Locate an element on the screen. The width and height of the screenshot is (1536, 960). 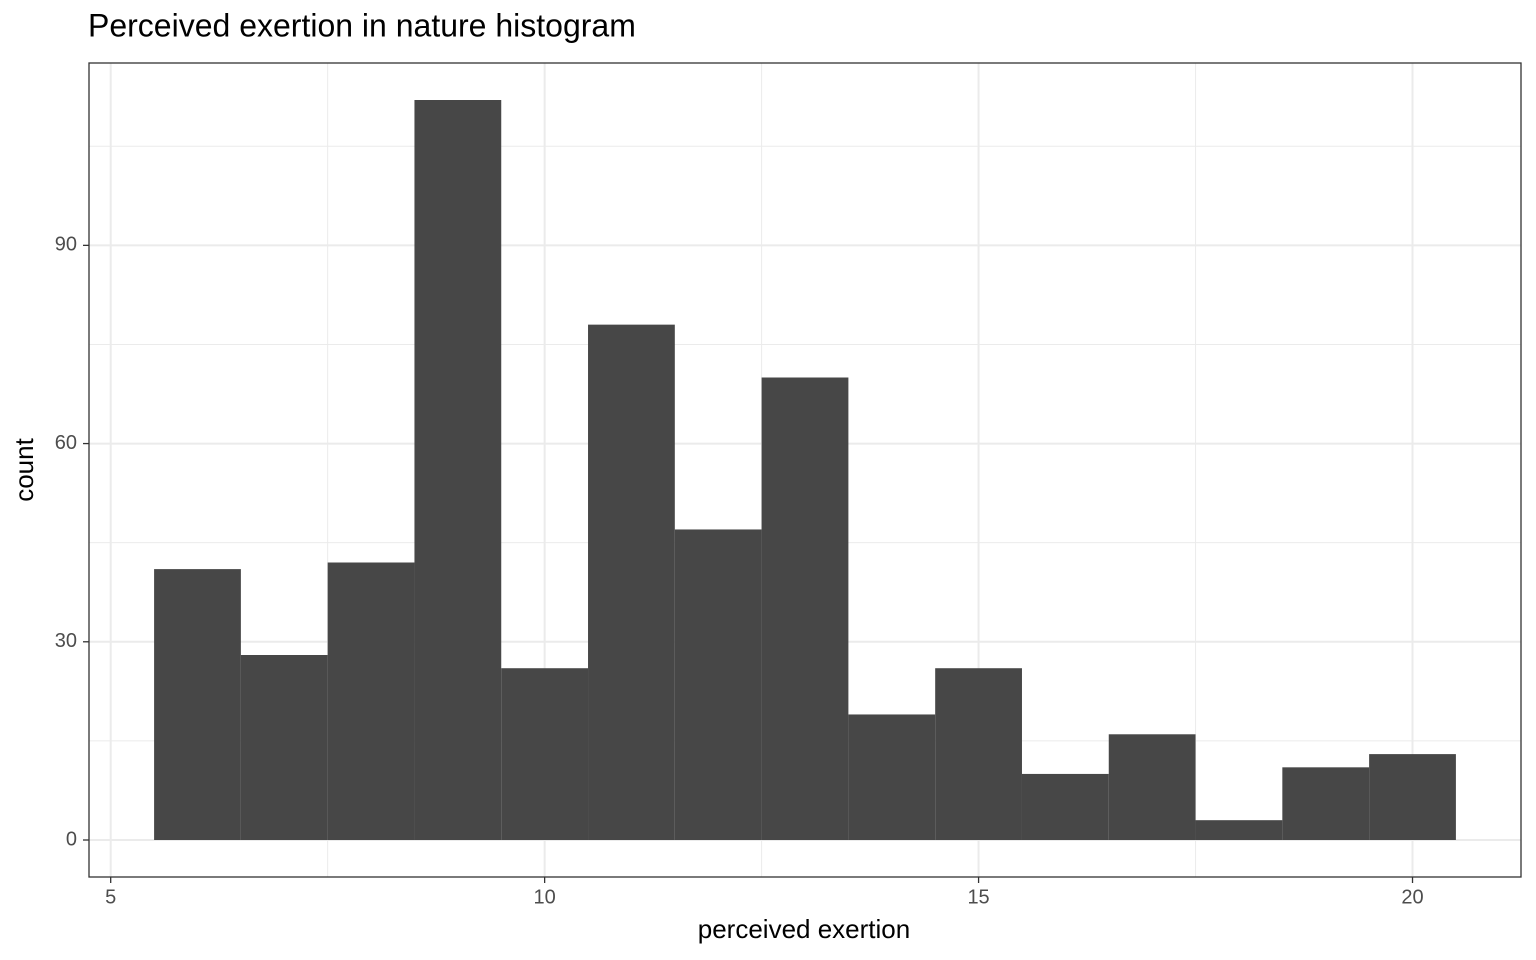
y-tick-label: 90 is located at coordinates (66, 245).